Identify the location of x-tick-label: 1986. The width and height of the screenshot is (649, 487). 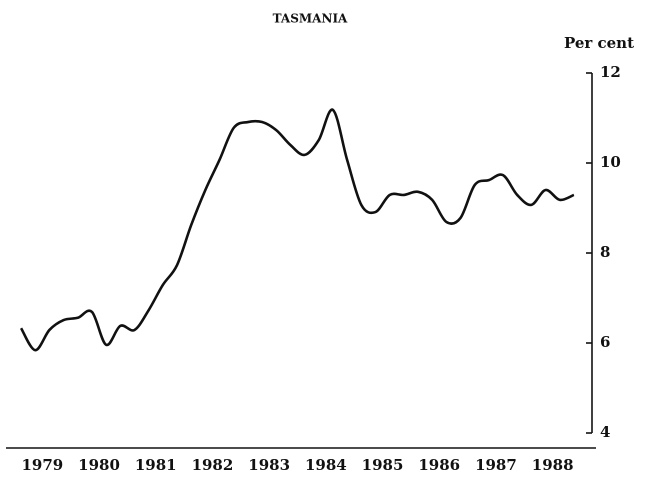
(439, 465).